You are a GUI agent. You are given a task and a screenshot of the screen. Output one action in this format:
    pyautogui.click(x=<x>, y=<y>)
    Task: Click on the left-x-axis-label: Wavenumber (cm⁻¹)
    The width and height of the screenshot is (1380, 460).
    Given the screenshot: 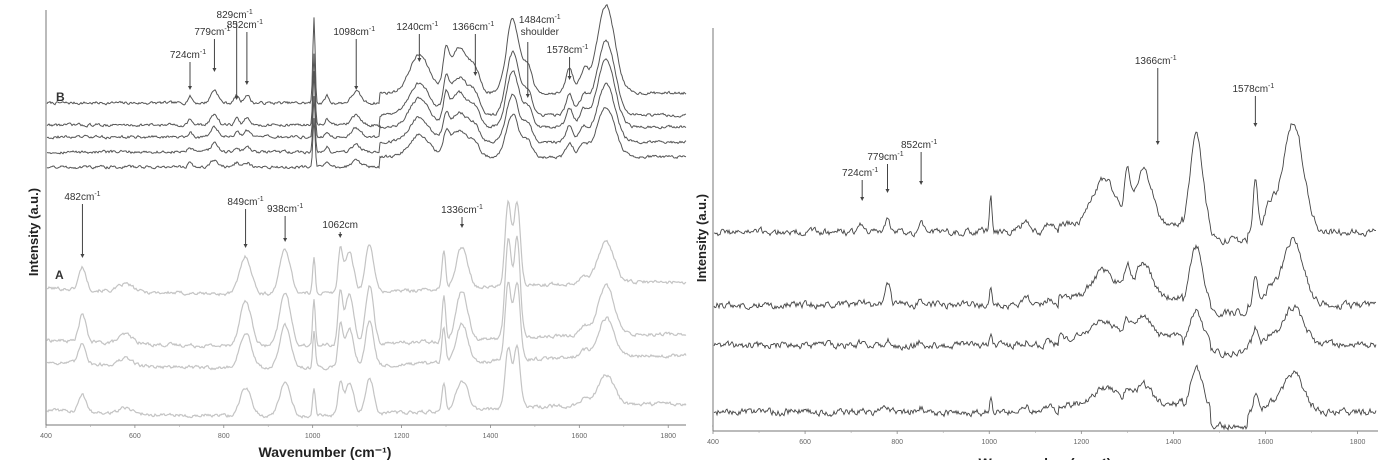 What is the action you would take?
    pyautogui.click(x=325, y=452)
    